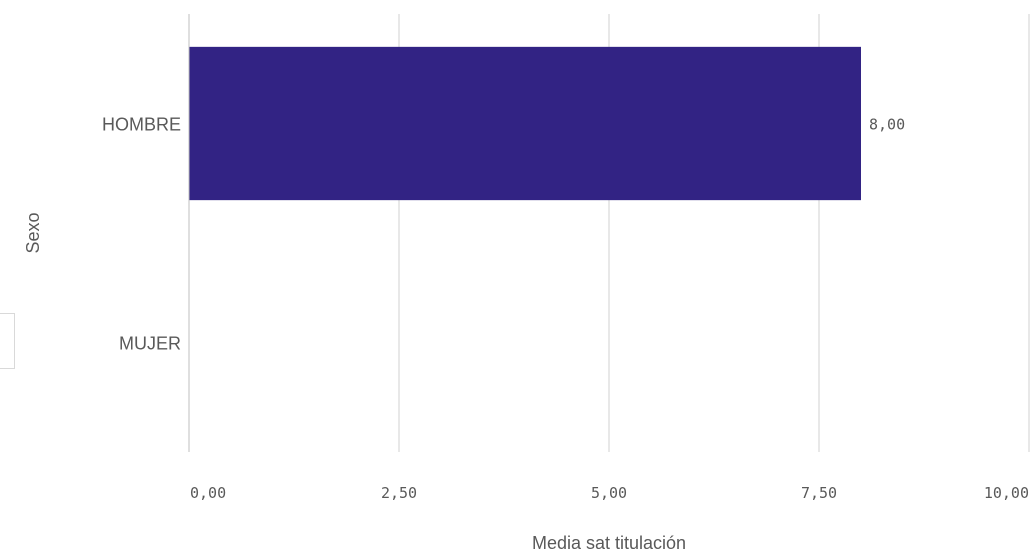  What do you see at coordinates (141, 234) in the screenshot?
I see `y-axis-categories: HOMBRE MUJER` at bounding box center [141, 234].